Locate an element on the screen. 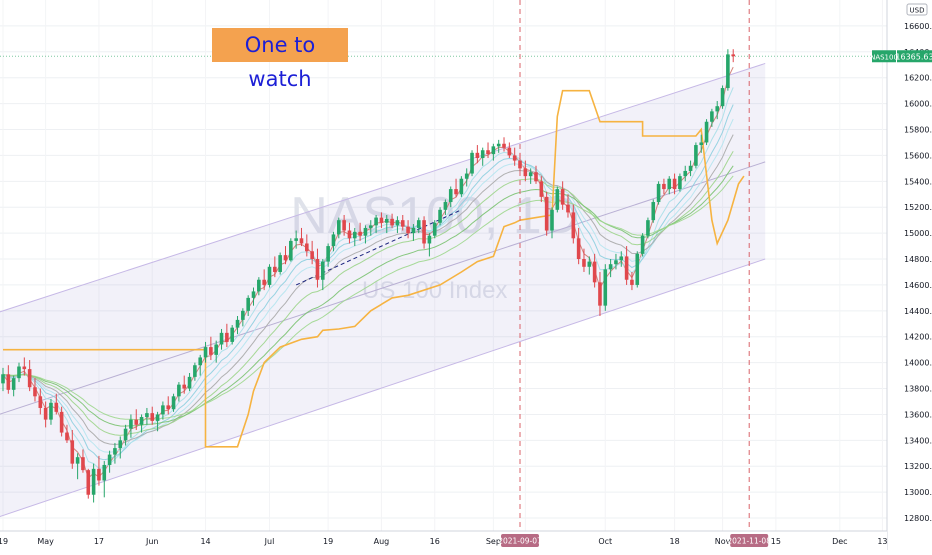 The height and width of the screenshot is (555, 932). time-axis-bg is located at coordinates (443, 540).